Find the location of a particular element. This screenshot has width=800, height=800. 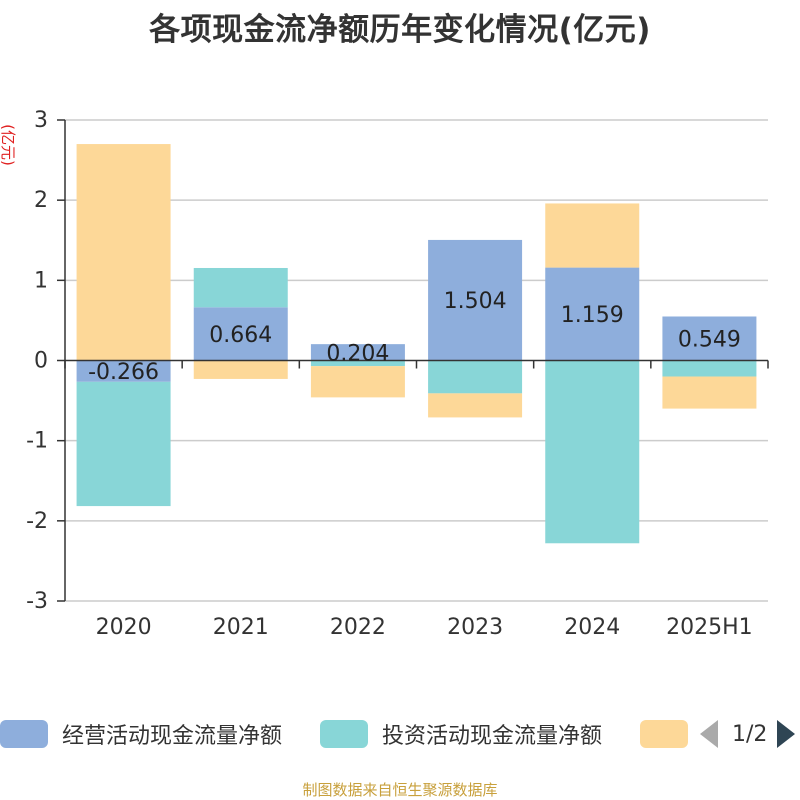

y-tick-label: 1 is located at coordinates (41, 280).